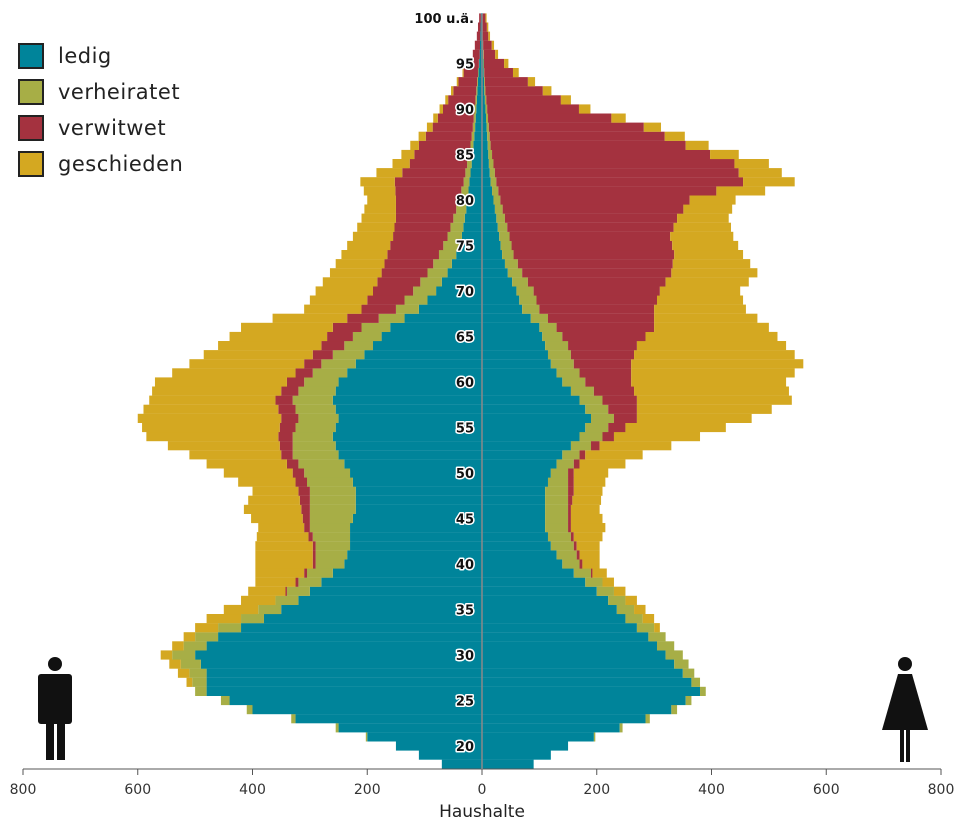  Describe the element at coordinates (711, 790) in the screenshot. I see `x-tick-label: 400` at that location.